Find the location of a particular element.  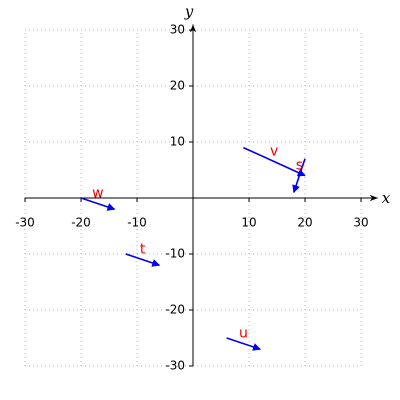

y-axis-label: y is located at coordinates (189, 11).